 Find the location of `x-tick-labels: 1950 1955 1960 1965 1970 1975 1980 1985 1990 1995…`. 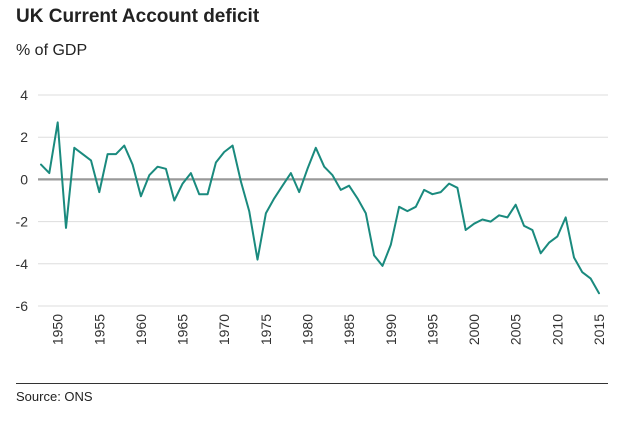

x-tick-labels: 1950 1955 1960 1965 1970 1975 1980 1985 1990 1995… is located at coordinates (328, 329).